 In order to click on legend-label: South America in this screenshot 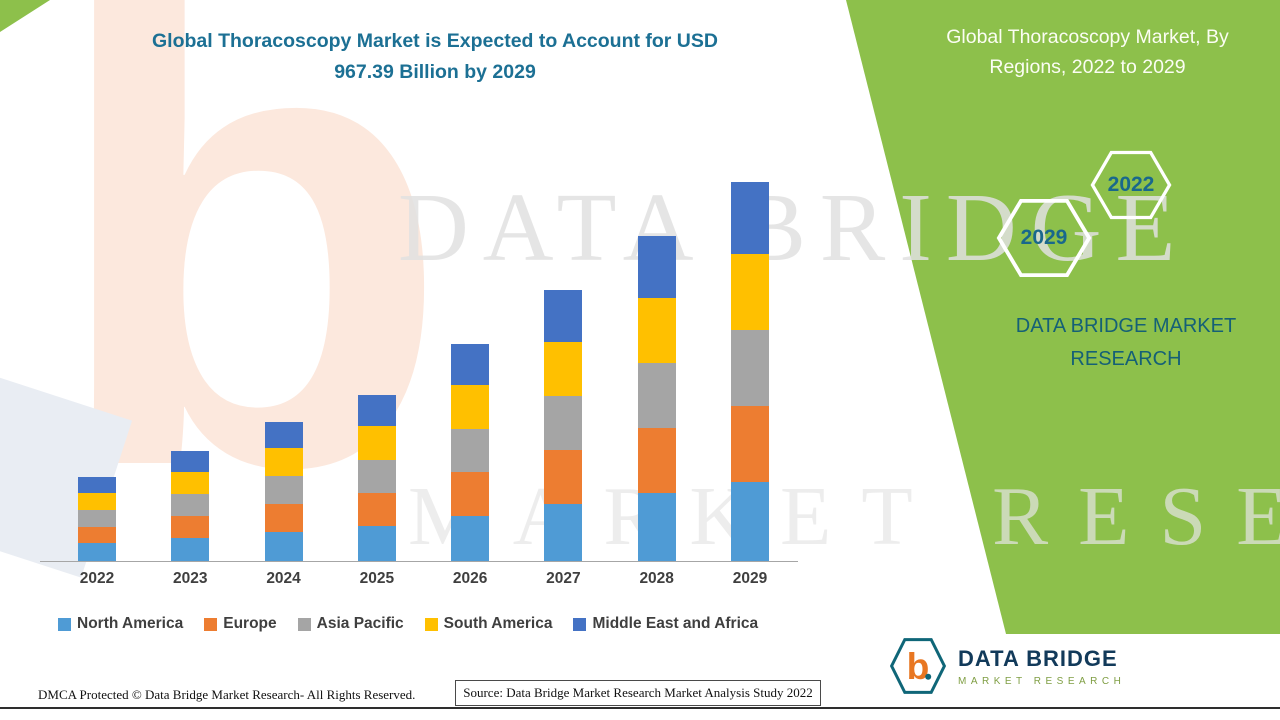, I will do `click(498, 623)`.